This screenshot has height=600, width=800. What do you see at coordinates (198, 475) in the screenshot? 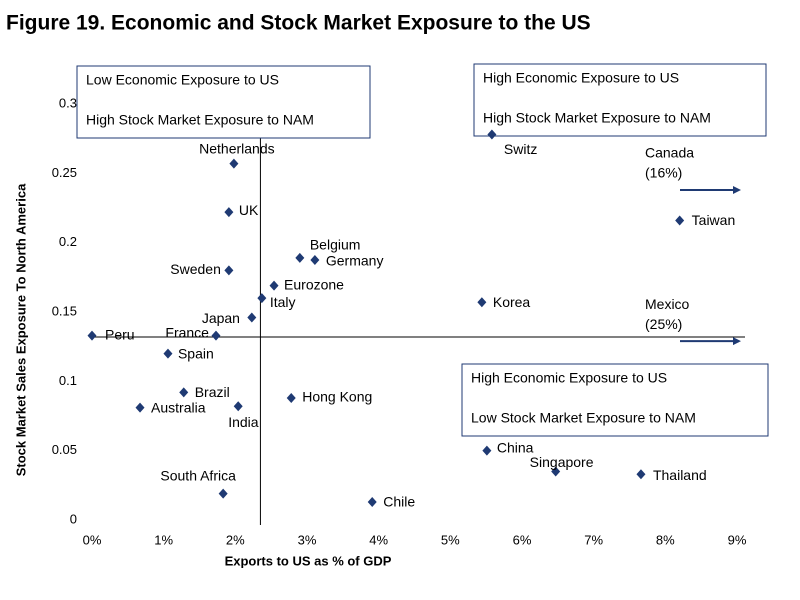
I see `point-label: South Africa` at bounding box center [198, 475].